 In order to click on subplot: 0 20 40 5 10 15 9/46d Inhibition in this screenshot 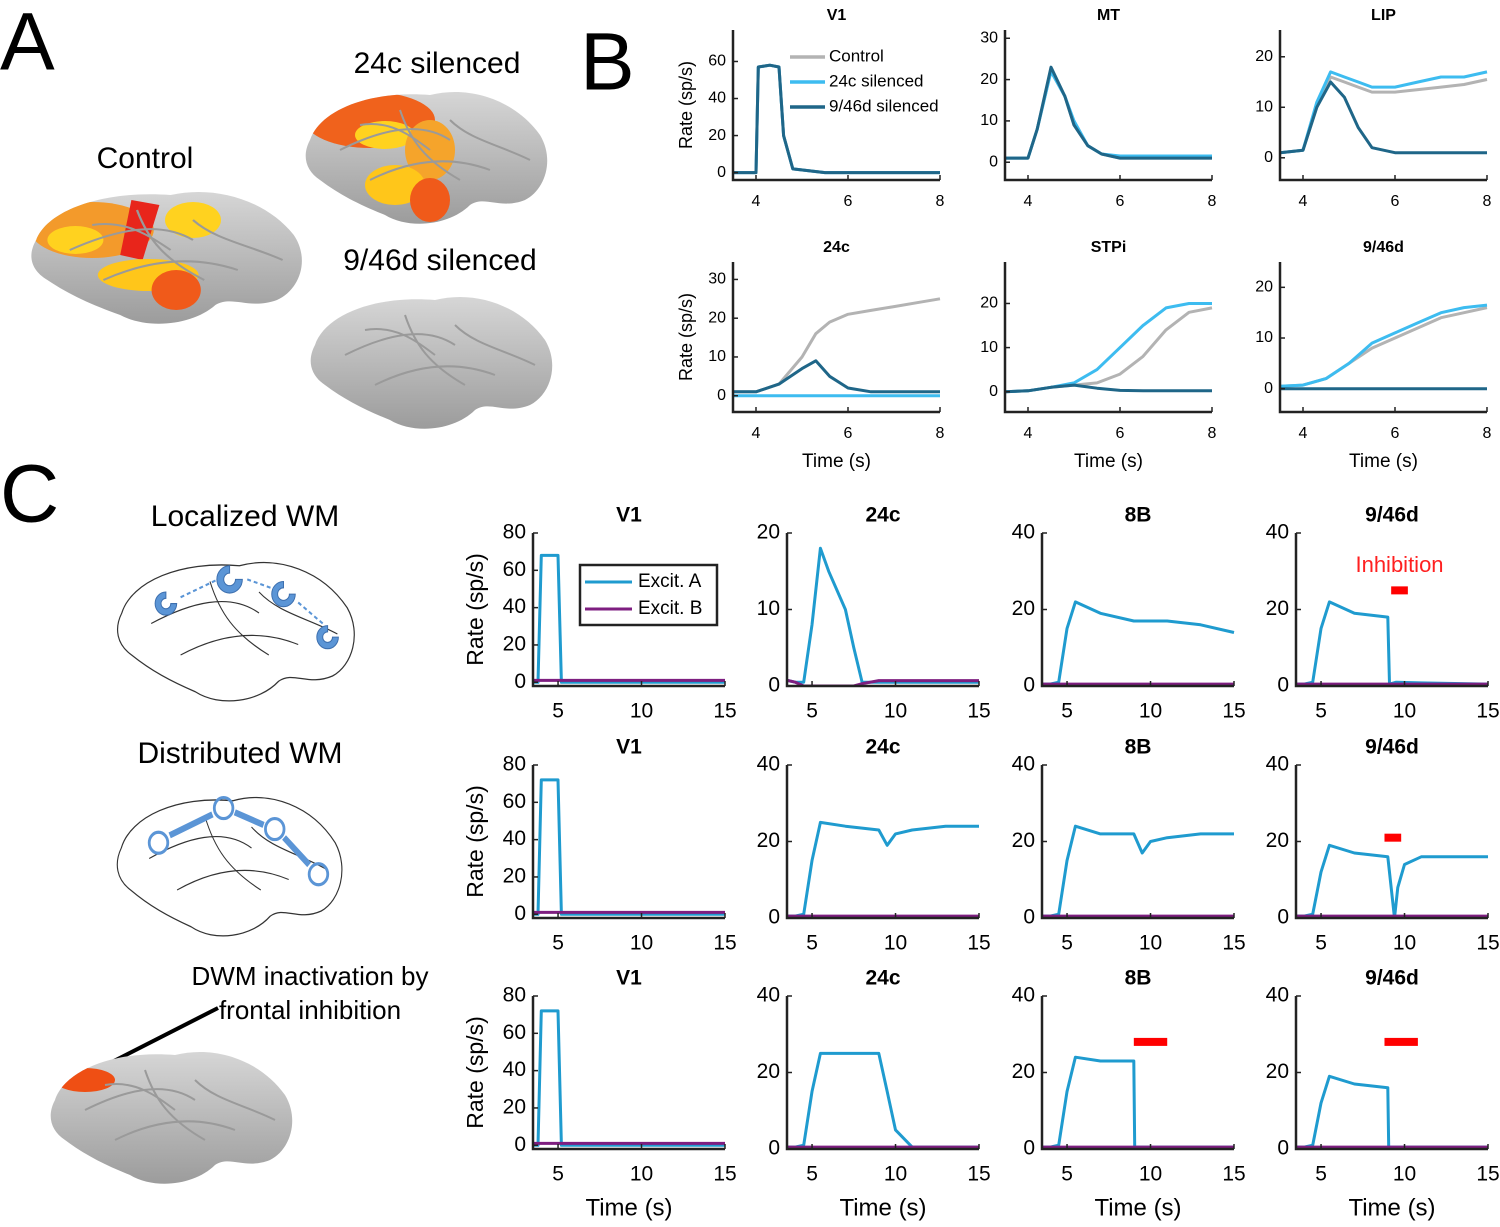, I will do `click(1383, 613)`.